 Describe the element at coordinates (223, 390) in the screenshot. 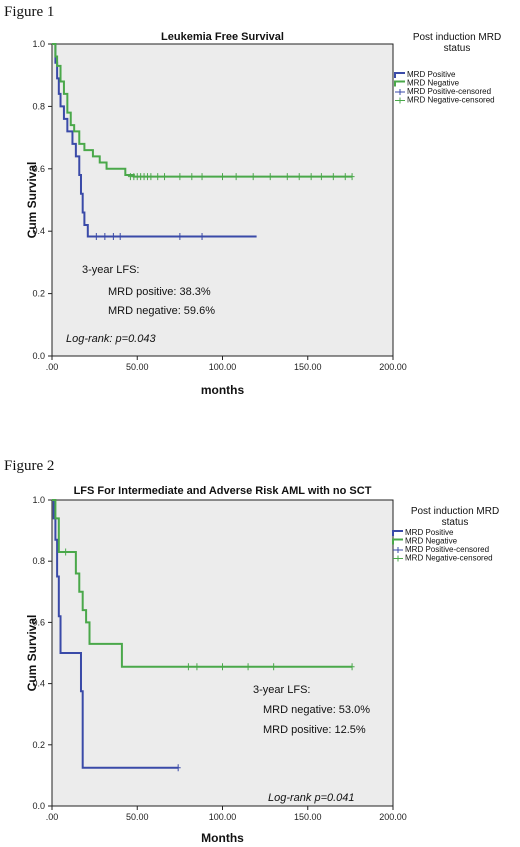

I see `x-axis-title: months` at that location.